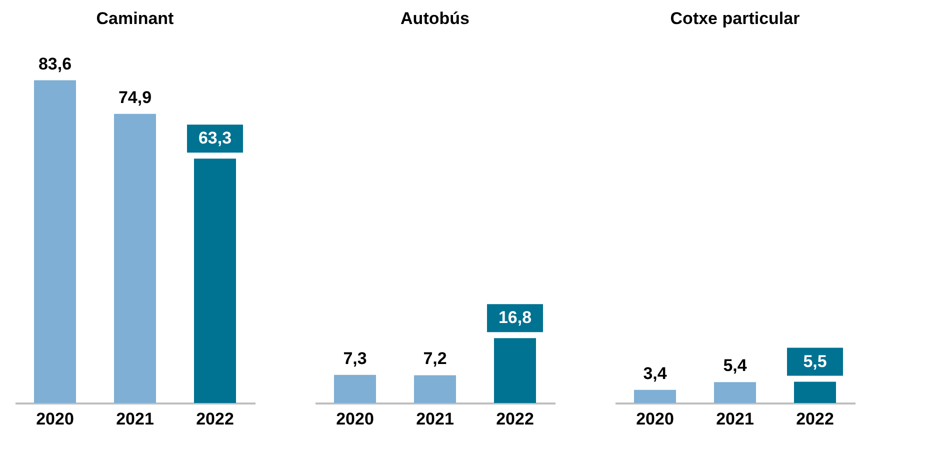 This screenshot has width=930, height=465. Describe the element at coordinates (815, 361) in the screenshot. I see `data-label: 5,5` at that location.